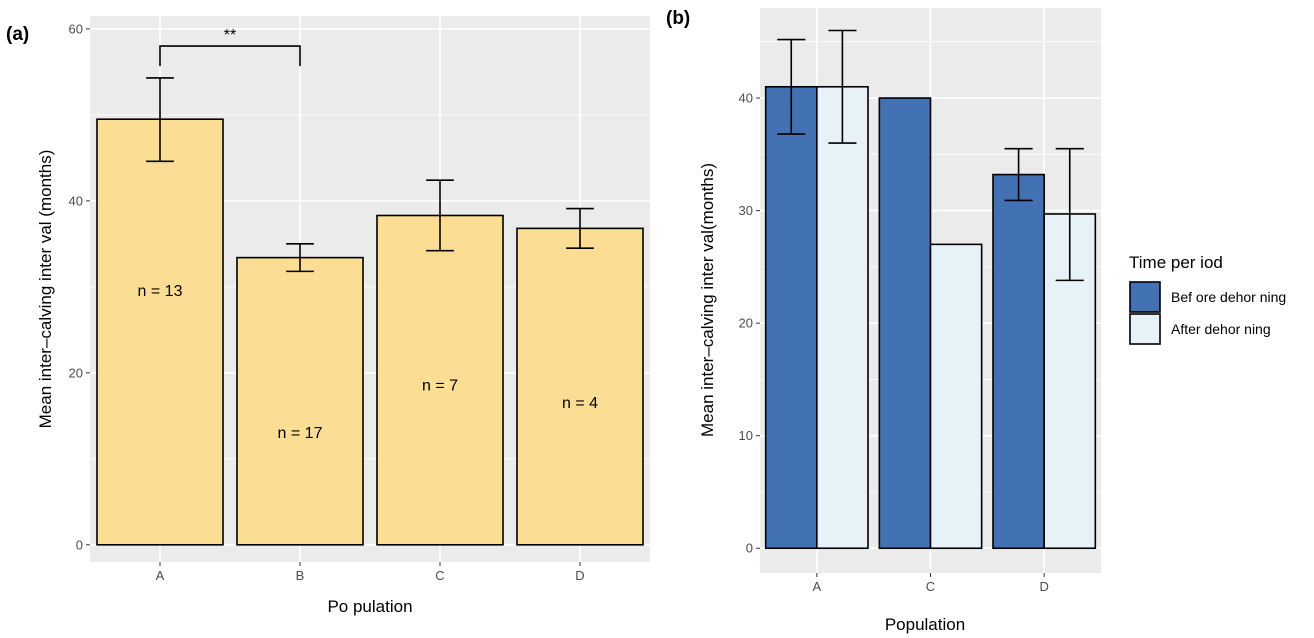 This screenshot has height=638, width=1314. What do you see at coordinates (580, 403) in the screenshot?
I see `panel-a-sample-size-label: n = 4` at bounding box center [580, 403].